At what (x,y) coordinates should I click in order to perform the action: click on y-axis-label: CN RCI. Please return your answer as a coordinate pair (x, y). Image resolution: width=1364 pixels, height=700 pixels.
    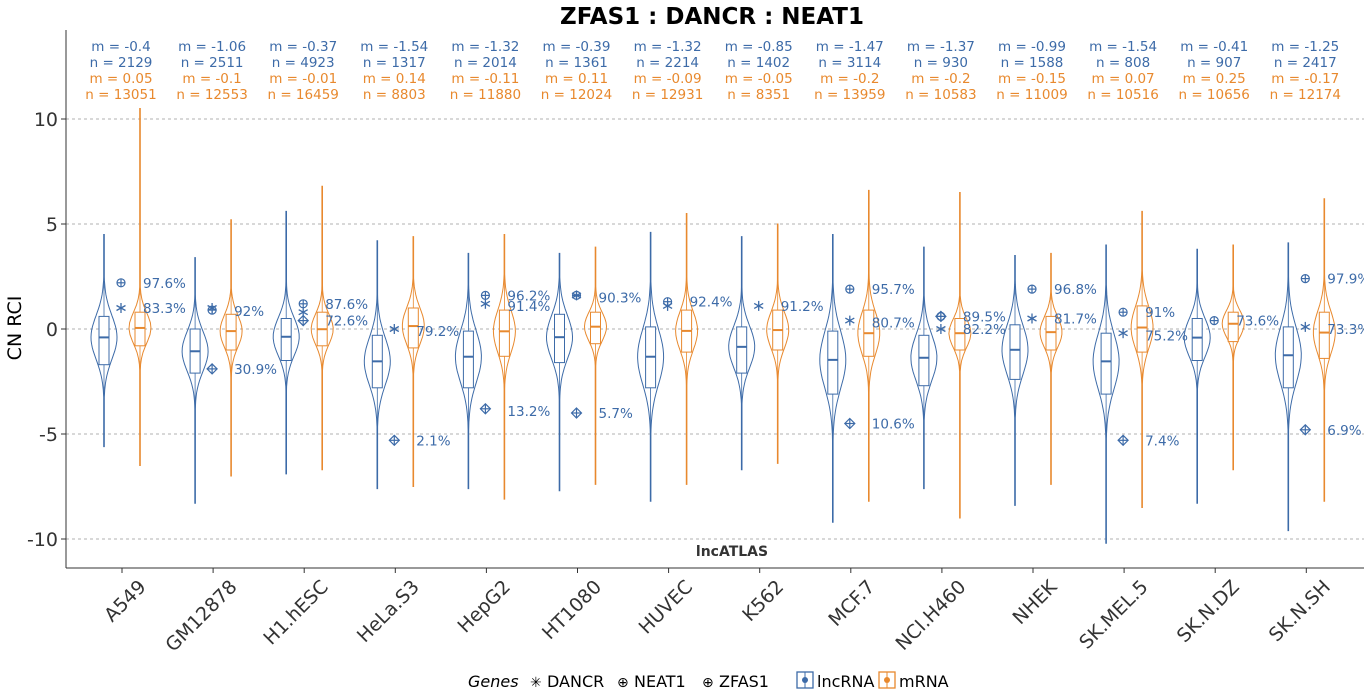
    Looking at the image, I should click on (15, 328).